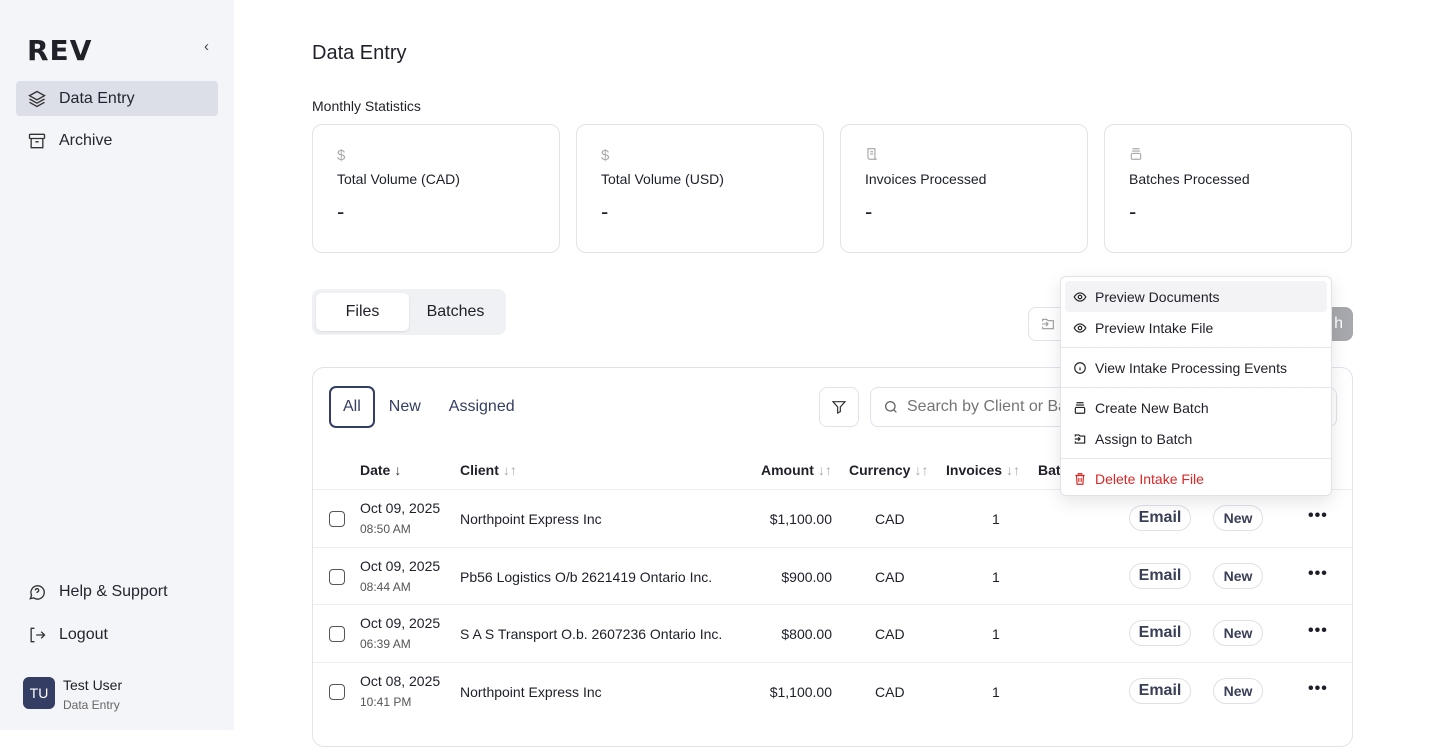  I want to click on stat-card-cad: $ Total Volume (CAD) -, so click(436, 188).